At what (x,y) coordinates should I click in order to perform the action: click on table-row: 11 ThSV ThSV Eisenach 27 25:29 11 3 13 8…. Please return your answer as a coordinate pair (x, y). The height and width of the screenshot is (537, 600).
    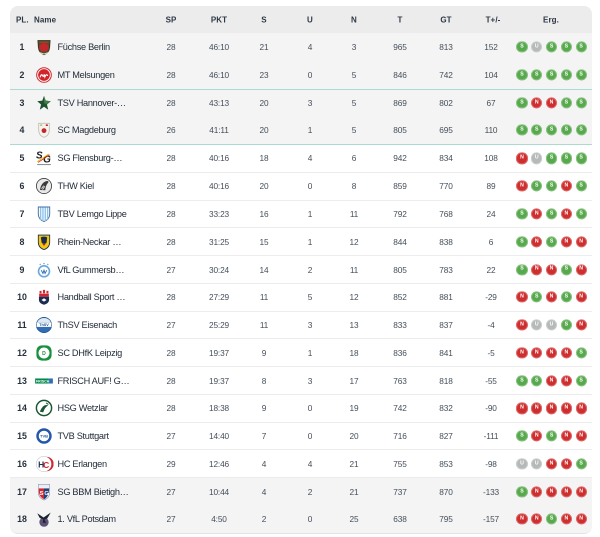
    Looking at the image, I should click on (301, 324).